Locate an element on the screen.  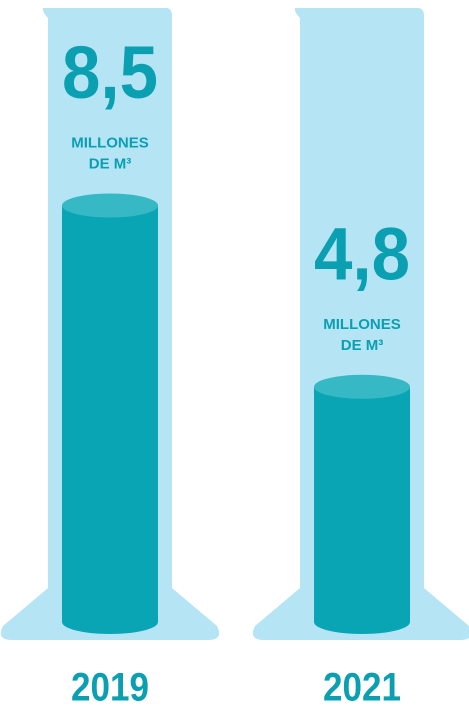
value-label: 8,5 is located at coordinates (110, 72).